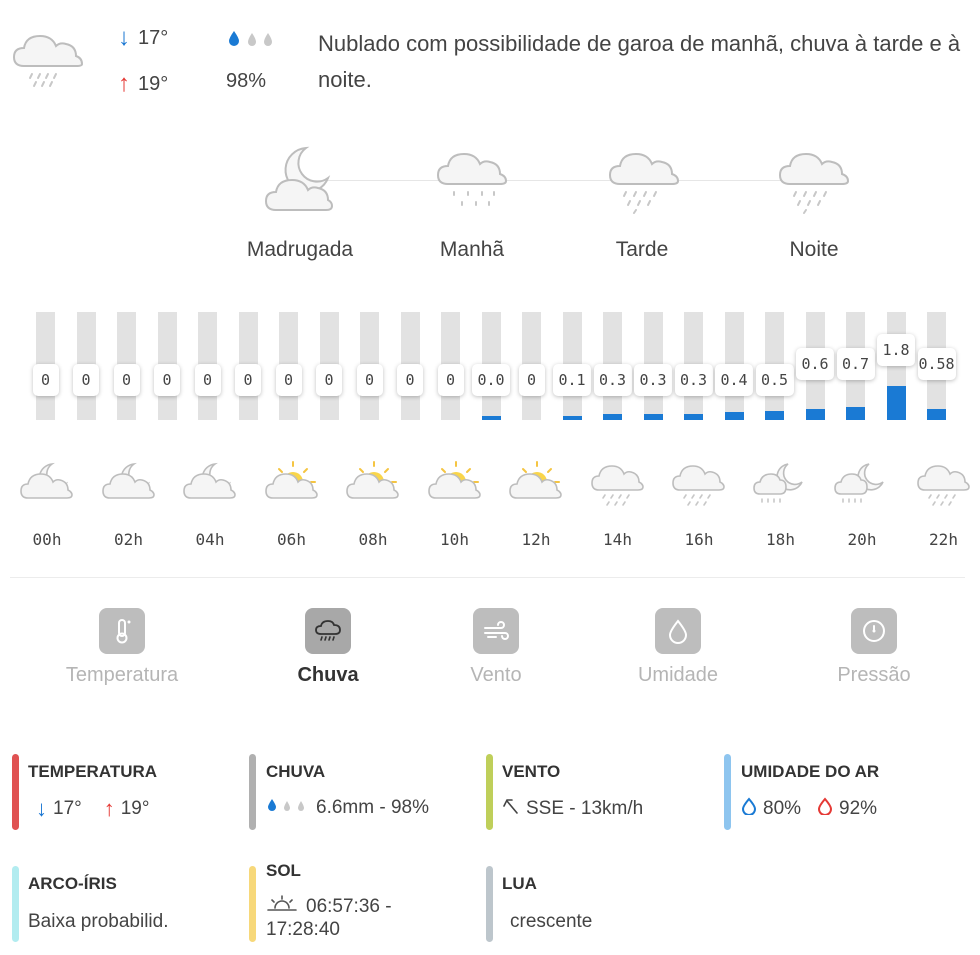 The width and height of the screenshot is (980, 955). Describe the element at coordinates (472, 249) in the screenshot. I see `period-label-manha: Manhã` at that location.